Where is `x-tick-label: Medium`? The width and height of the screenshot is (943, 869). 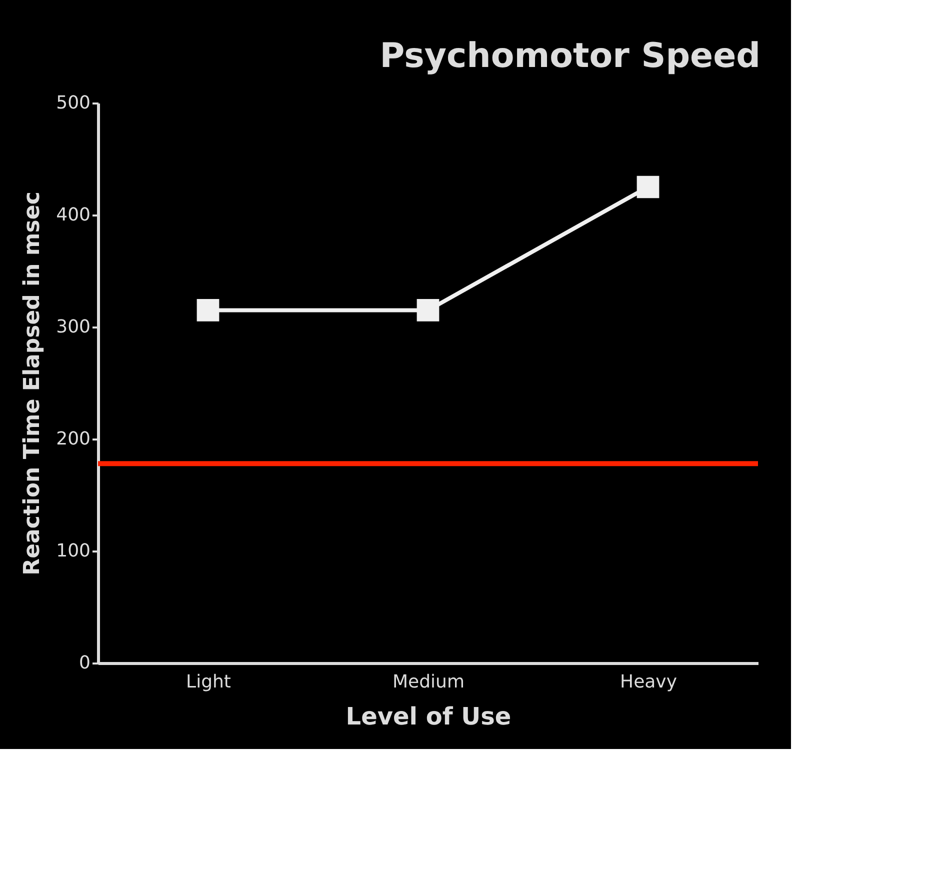
x-tick-label: Medium is located at coordinates (428, 682).